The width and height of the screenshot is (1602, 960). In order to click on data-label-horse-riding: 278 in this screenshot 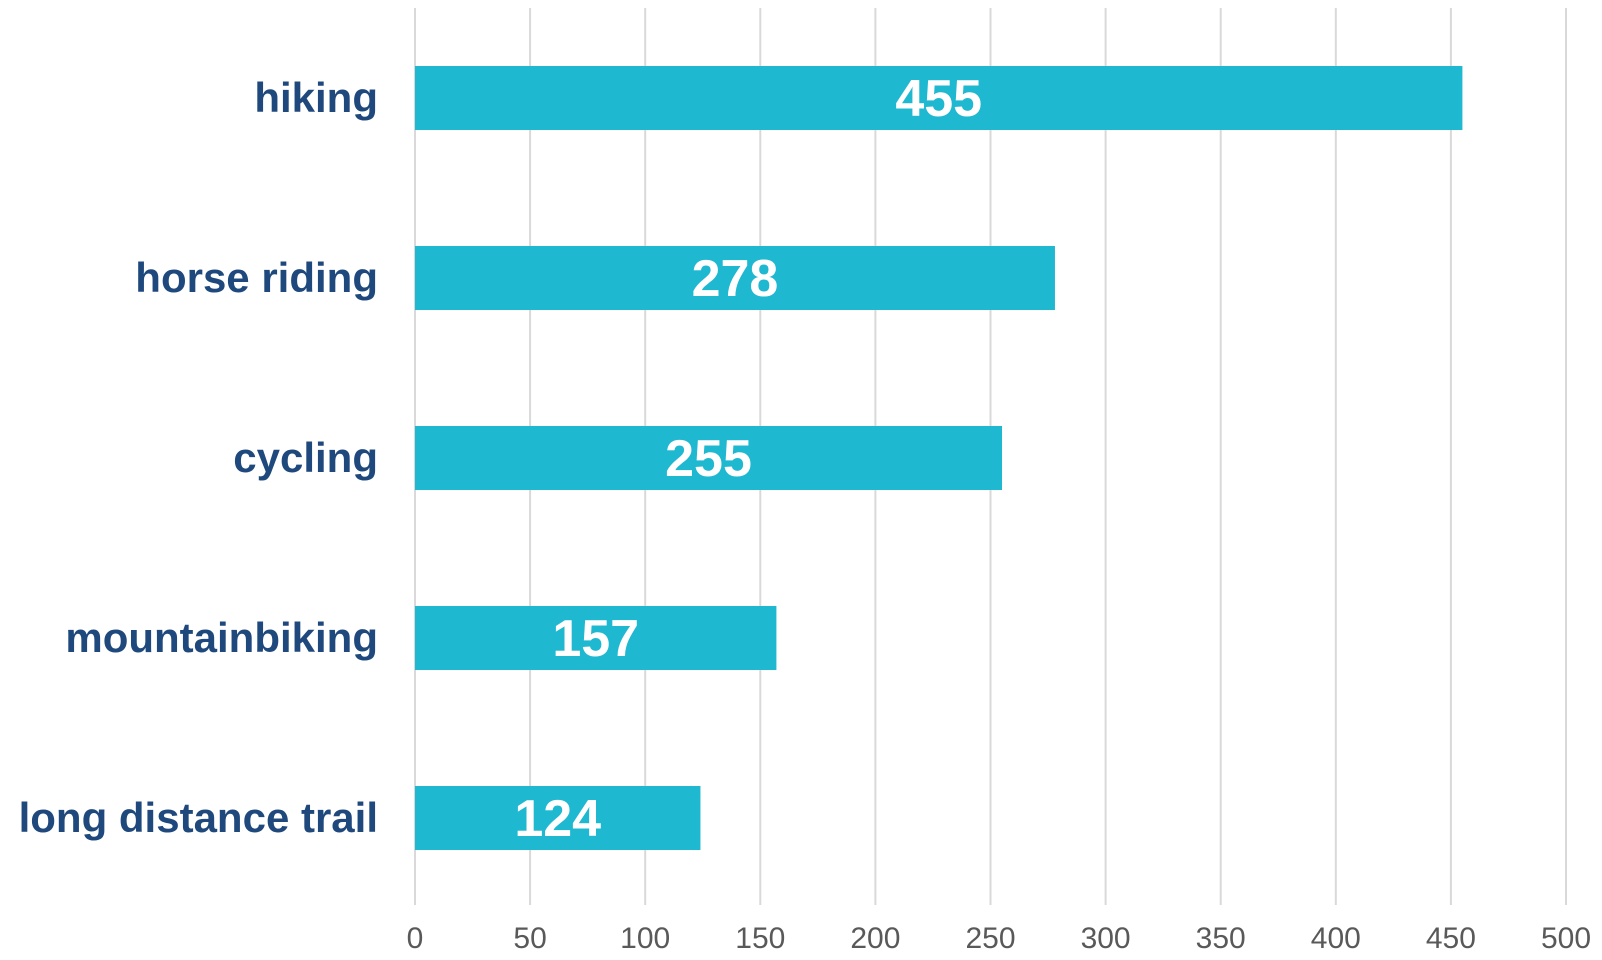, I will do `click(735, 279)`.